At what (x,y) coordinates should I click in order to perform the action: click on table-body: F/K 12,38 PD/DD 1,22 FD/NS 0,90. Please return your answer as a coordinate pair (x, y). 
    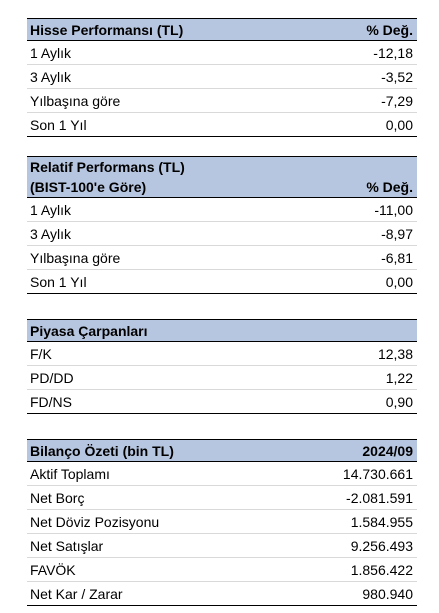
    Looking at the image, I should click on (222, 377).